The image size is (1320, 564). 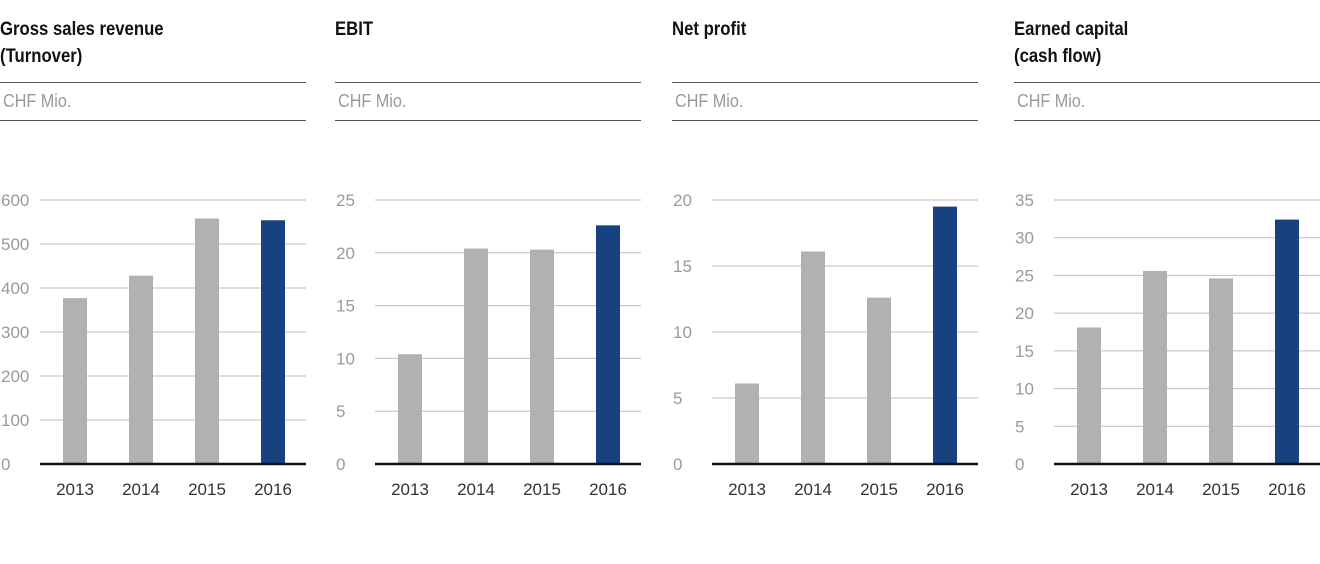 What do you see at coordinates (1071, 29) in the screenshot?
I see `chart-title-line: Earned capital` at bounding box center [1071, 29].